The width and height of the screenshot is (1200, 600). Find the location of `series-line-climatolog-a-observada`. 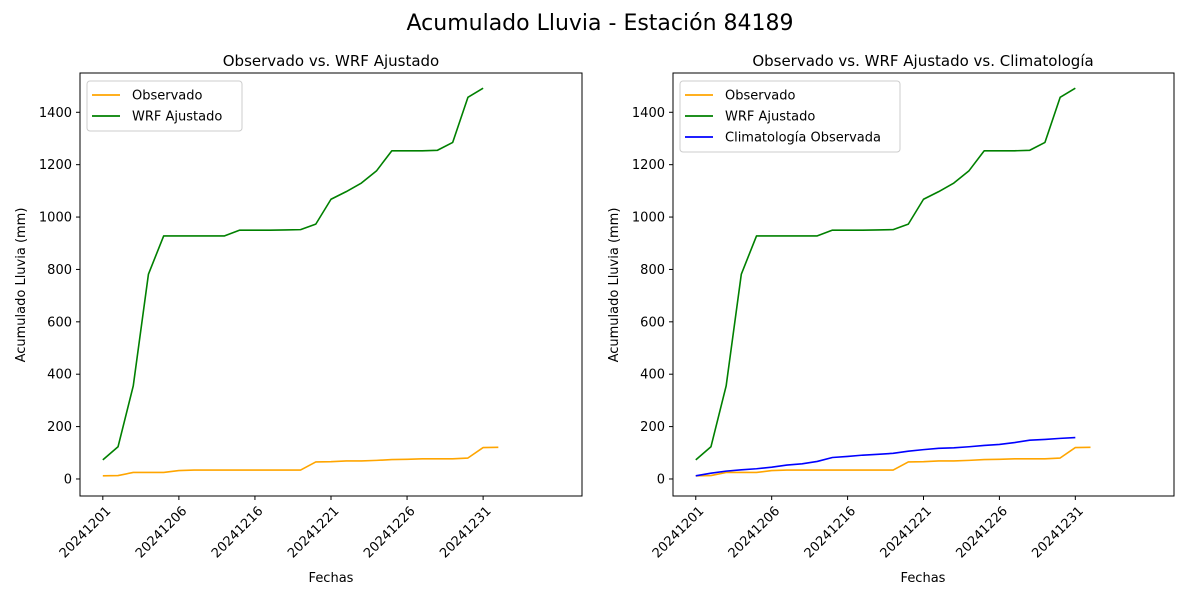

series-line-climatolog-a-observada is located at coordinates (885, 456).